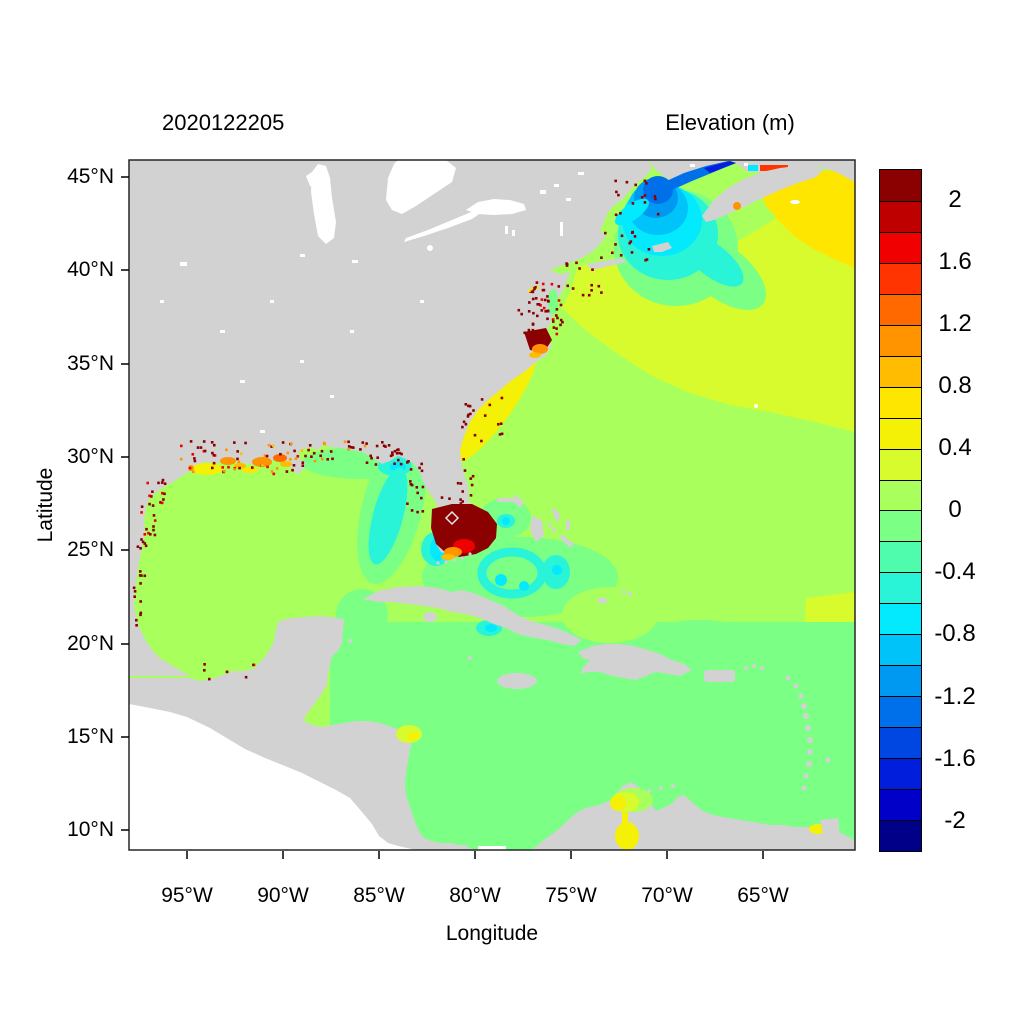  I want to click on honduras-cape-yellow, so click(413, 736).